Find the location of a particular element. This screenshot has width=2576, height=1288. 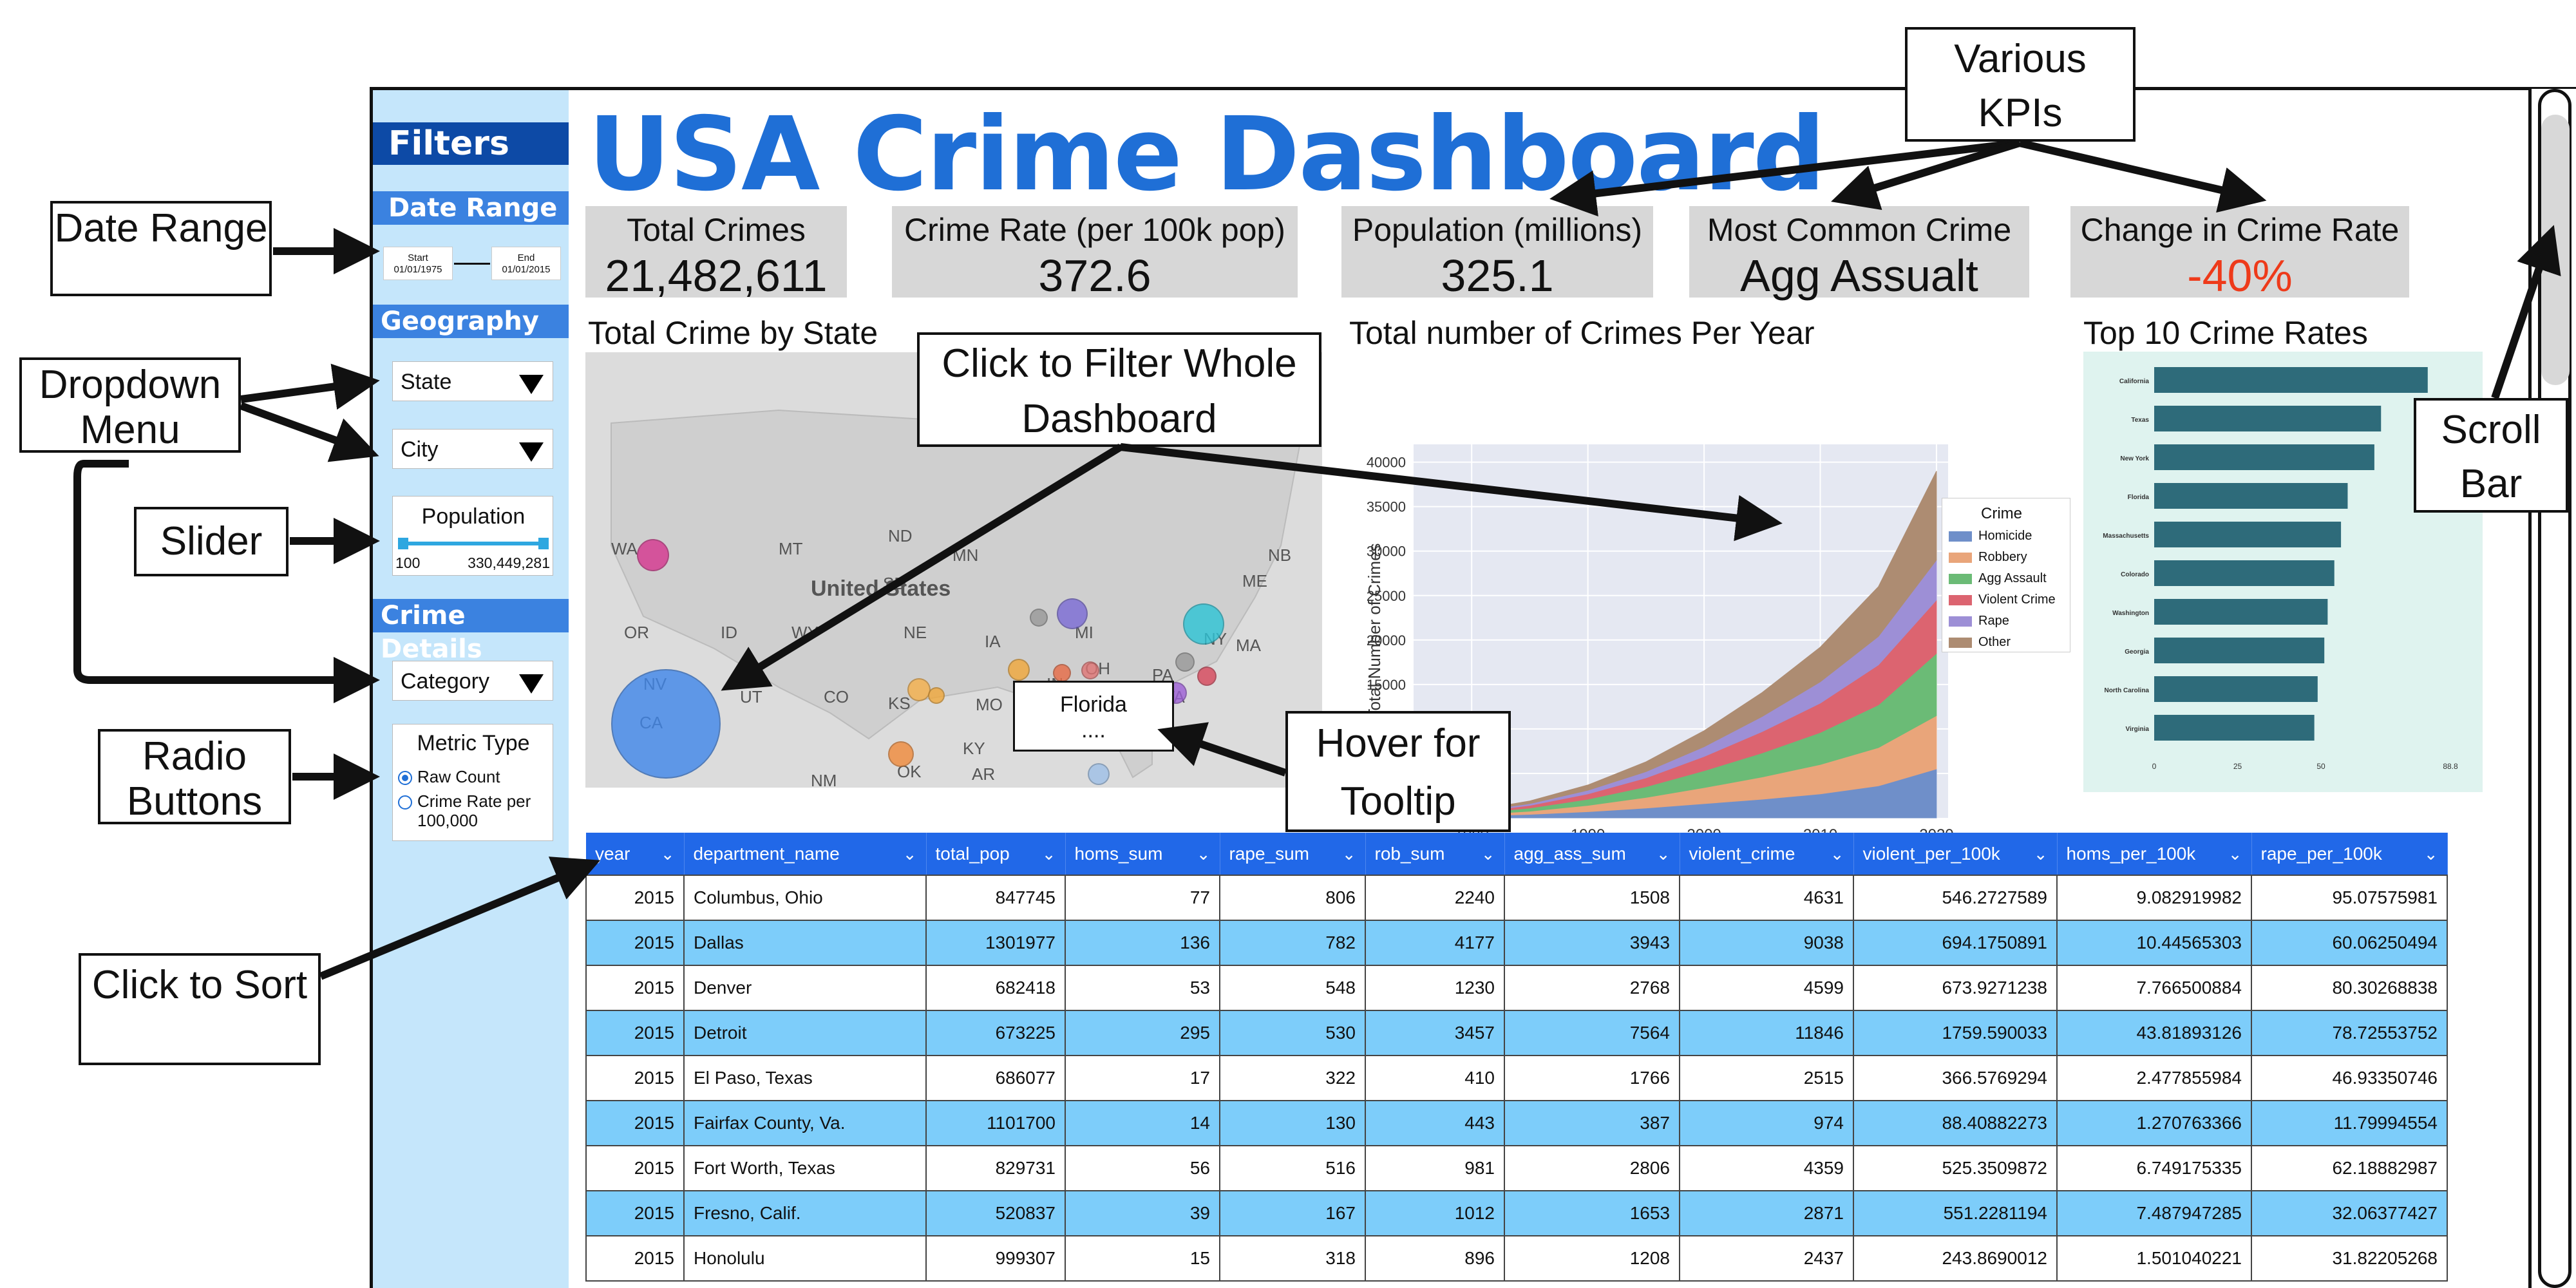

date-end-input: End 01/01/2015 is located at coordinates (526, 263).